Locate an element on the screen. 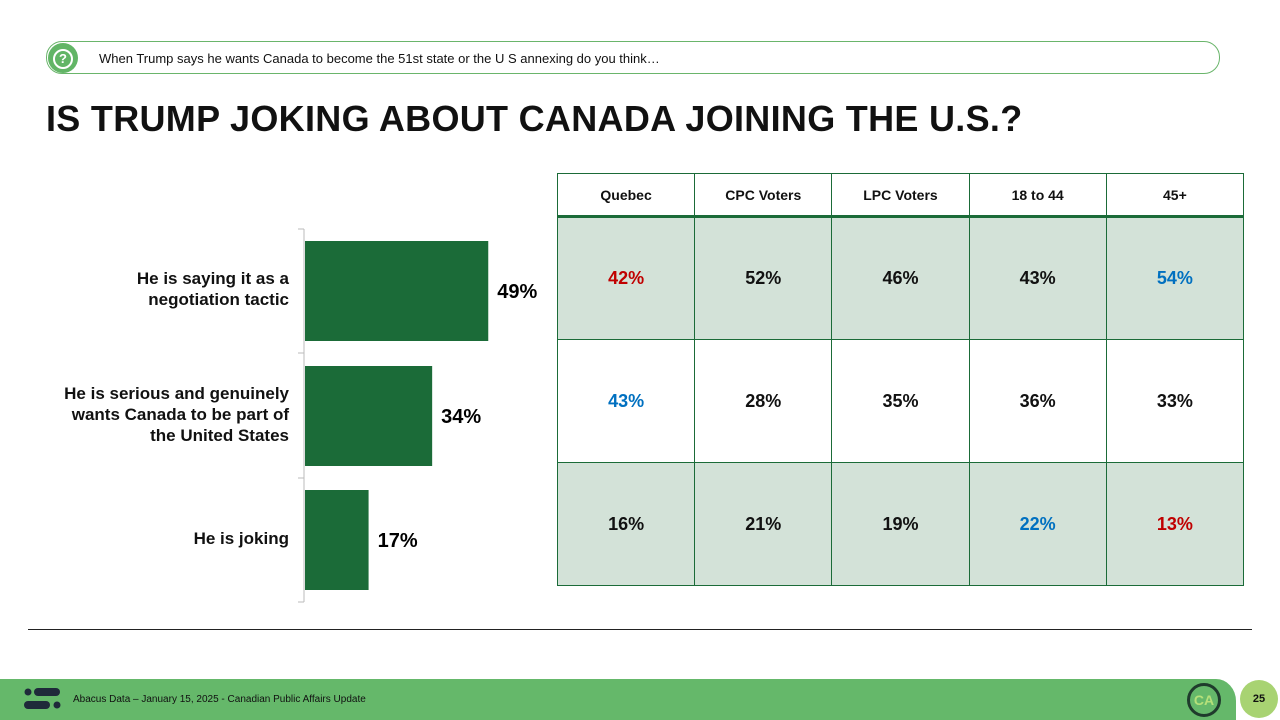 This screenshot has height=720, width=1280. table-cell: 54% is located at coordinates (1175, 278).